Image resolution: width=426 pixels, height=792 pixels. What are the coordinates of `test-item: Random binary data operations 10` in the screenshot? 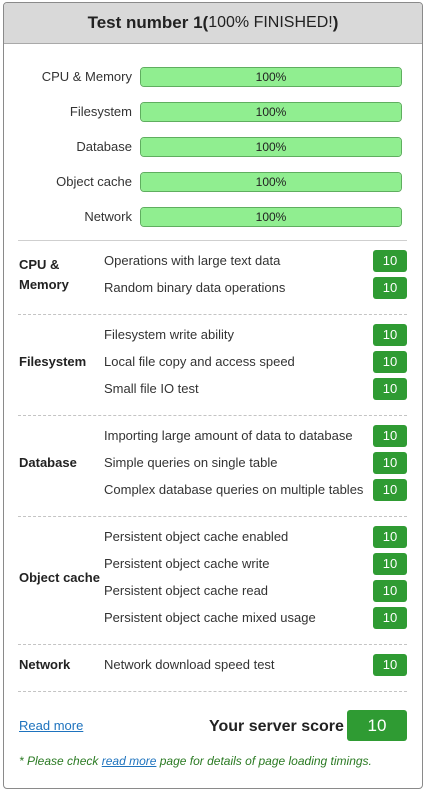 It's located at (256, 288).